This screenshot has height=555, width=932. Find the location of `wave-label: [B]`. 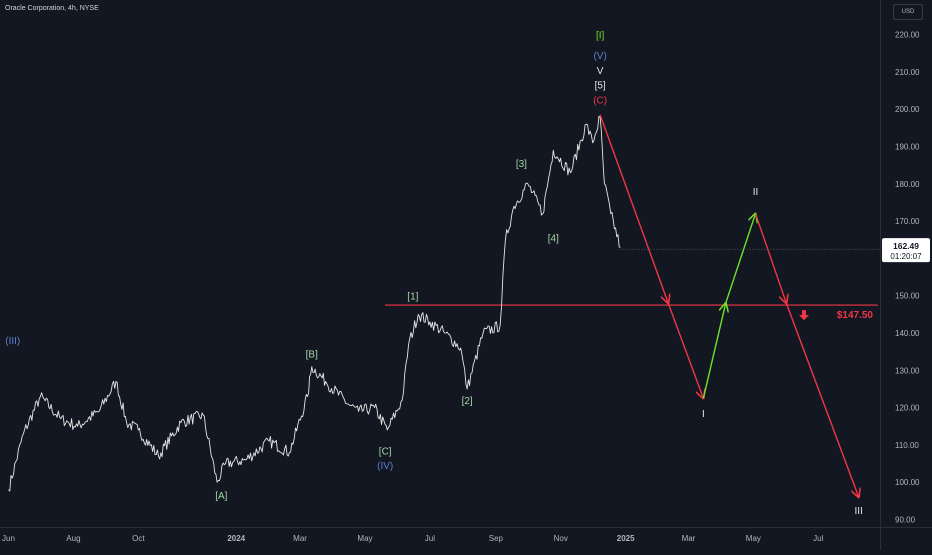

wave-label: [B] is located at coordinates (312, 354).